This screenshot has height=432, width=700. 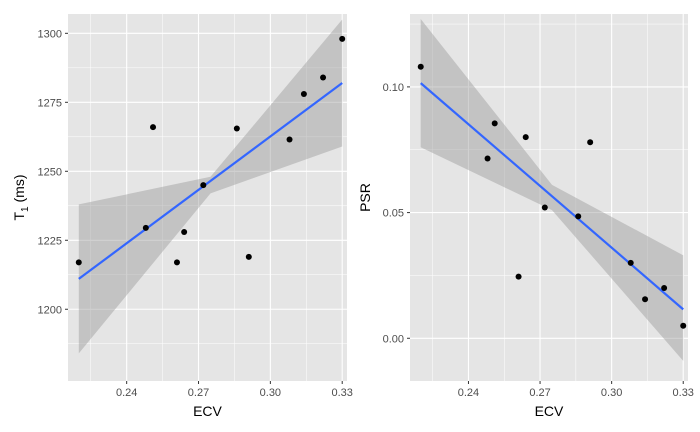 I want to click on y-tick-label: 1250, so click(x=50, y=172).